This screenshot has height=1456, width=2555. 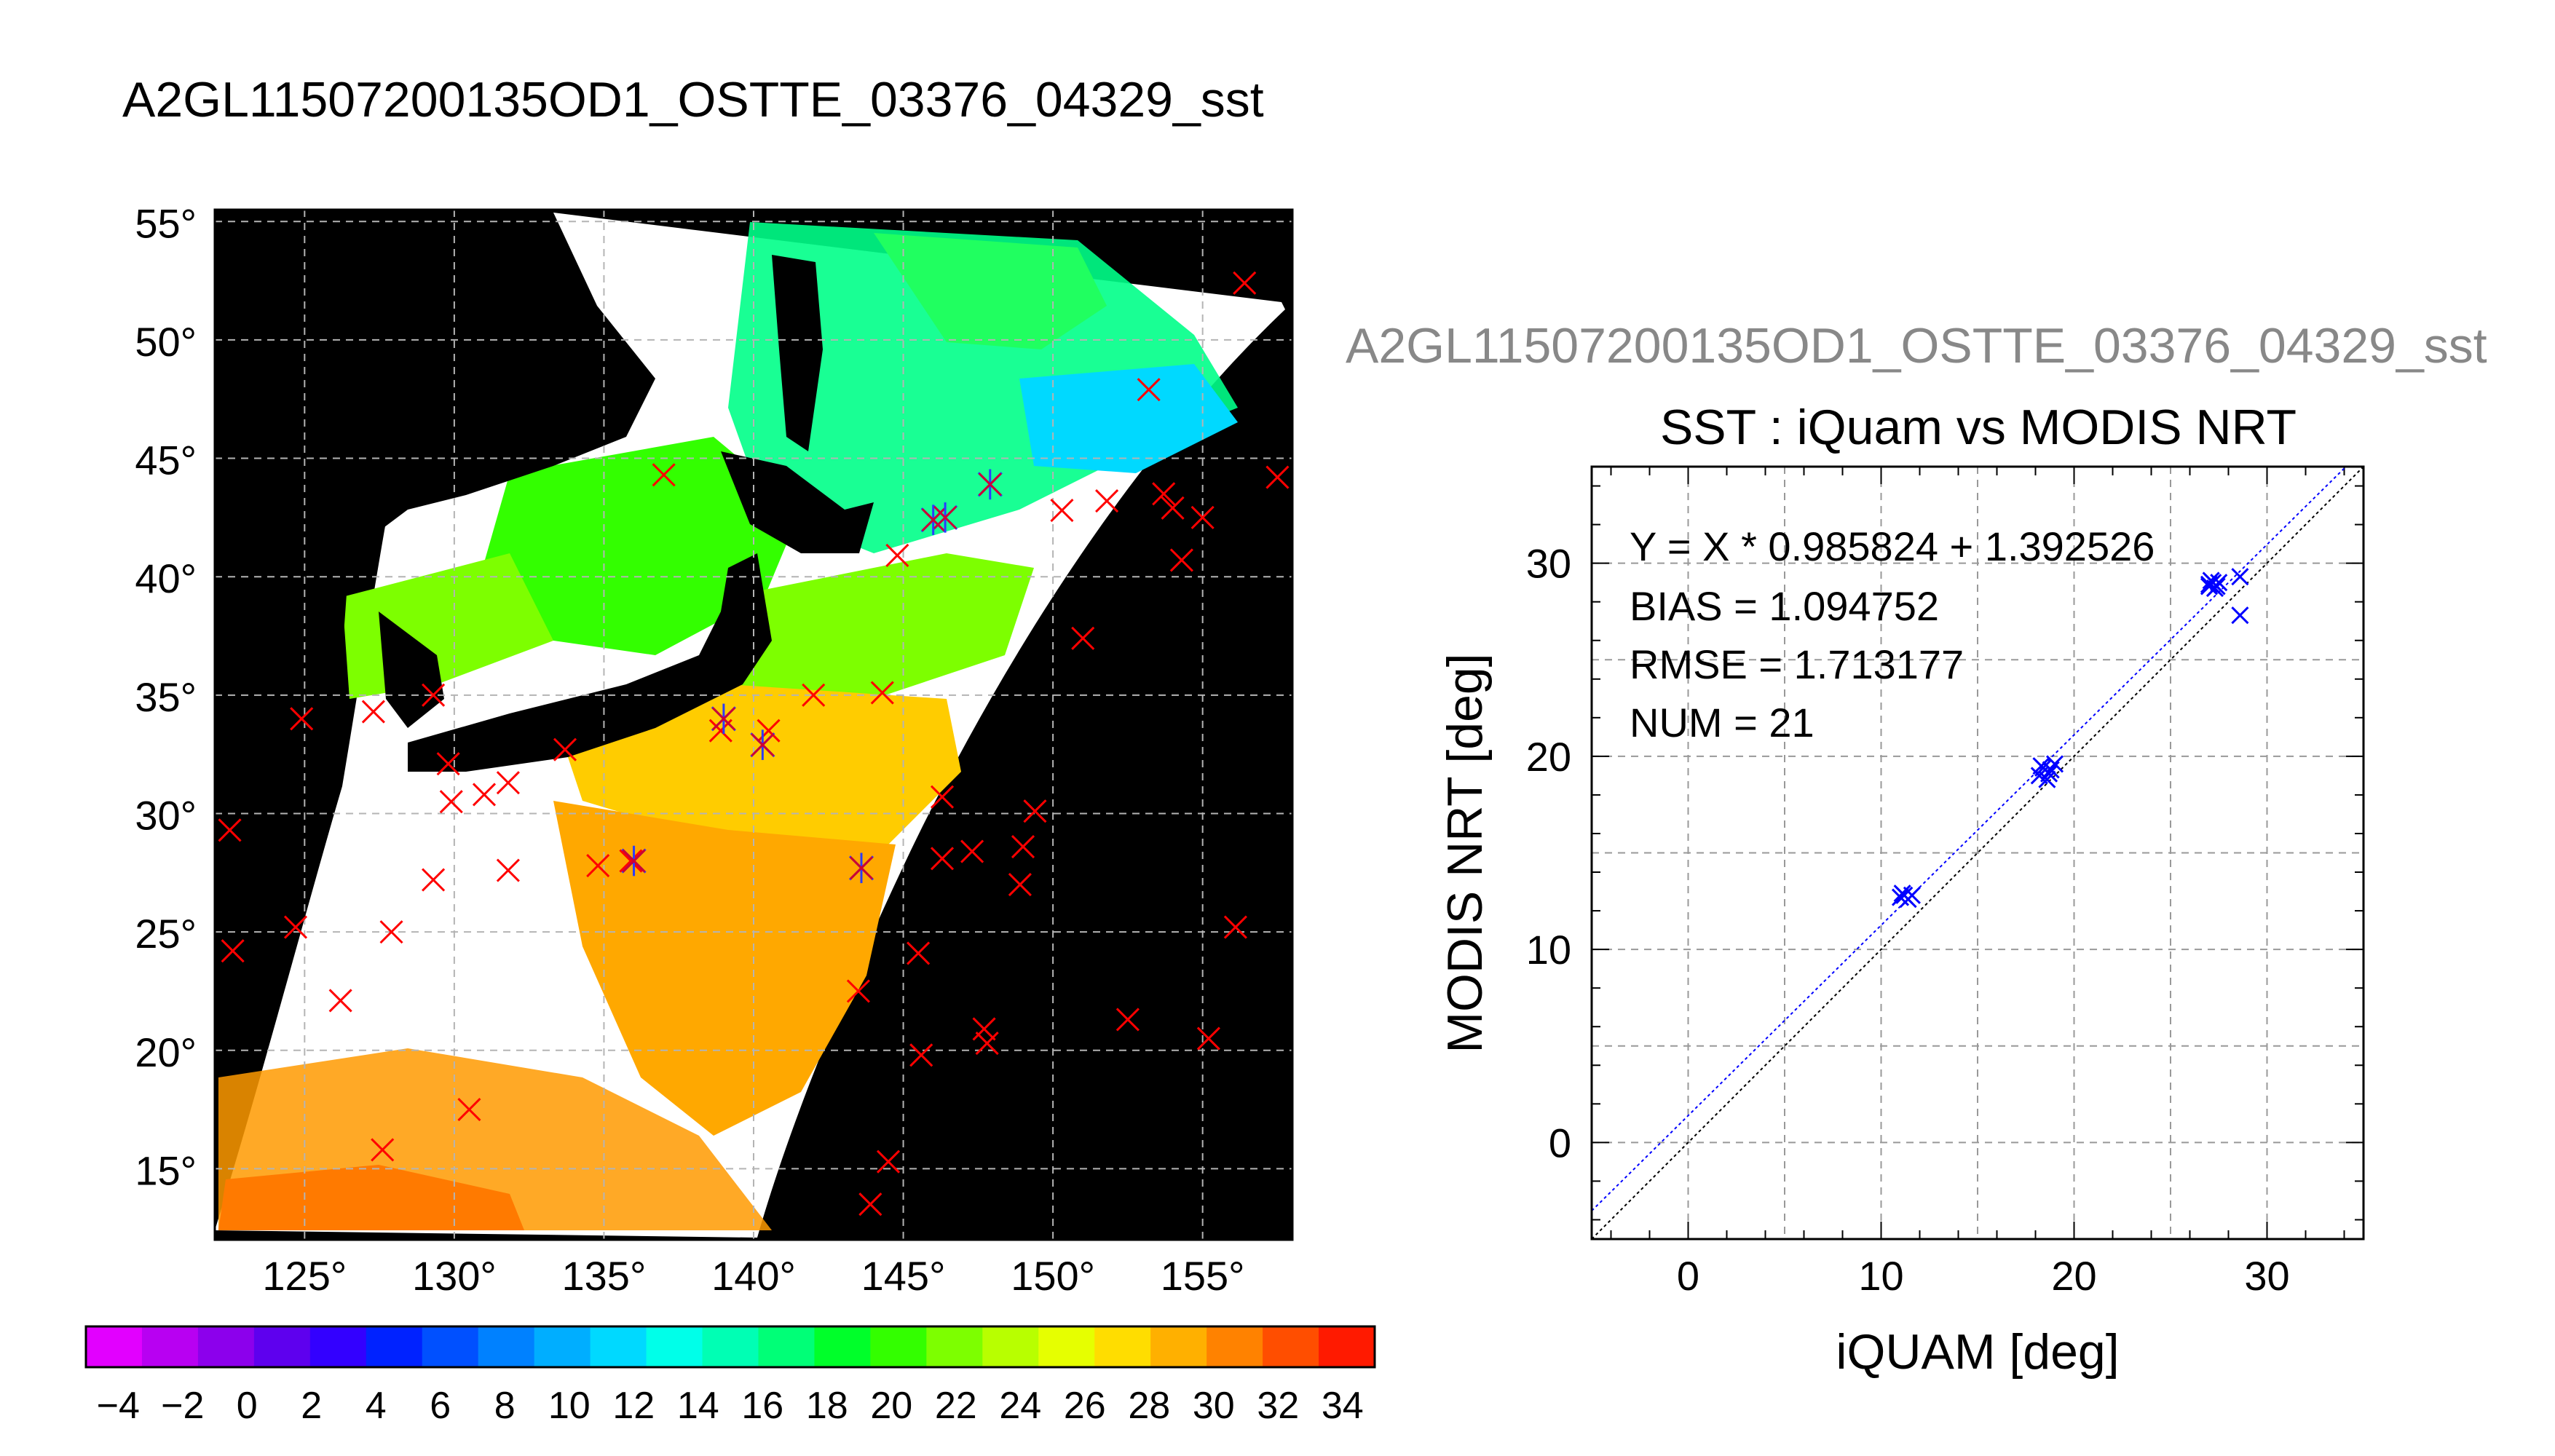 I want to click on red-marker-32-stroke-b, so click(x=987, y=1043).